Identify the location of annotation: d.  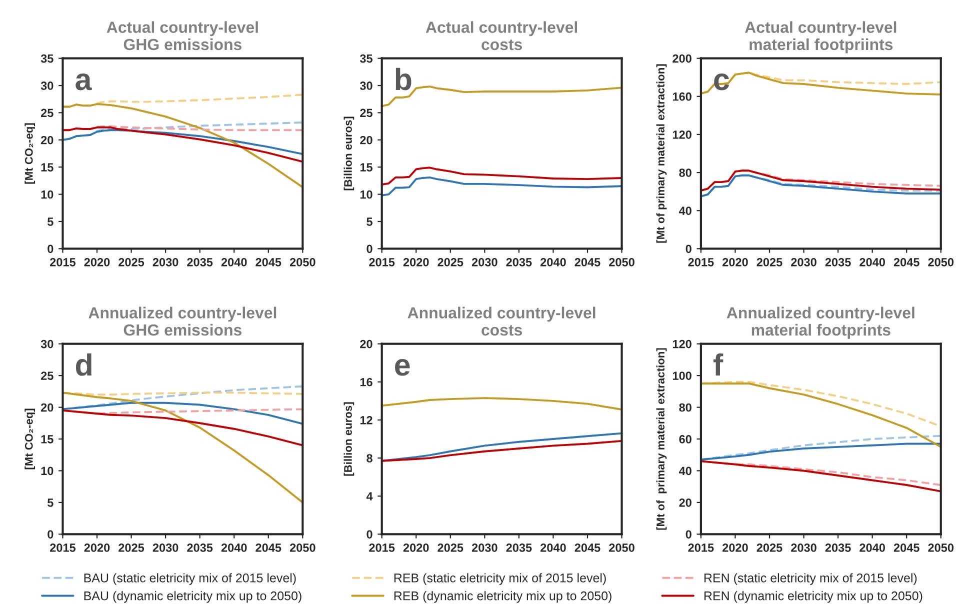
(84, 364).